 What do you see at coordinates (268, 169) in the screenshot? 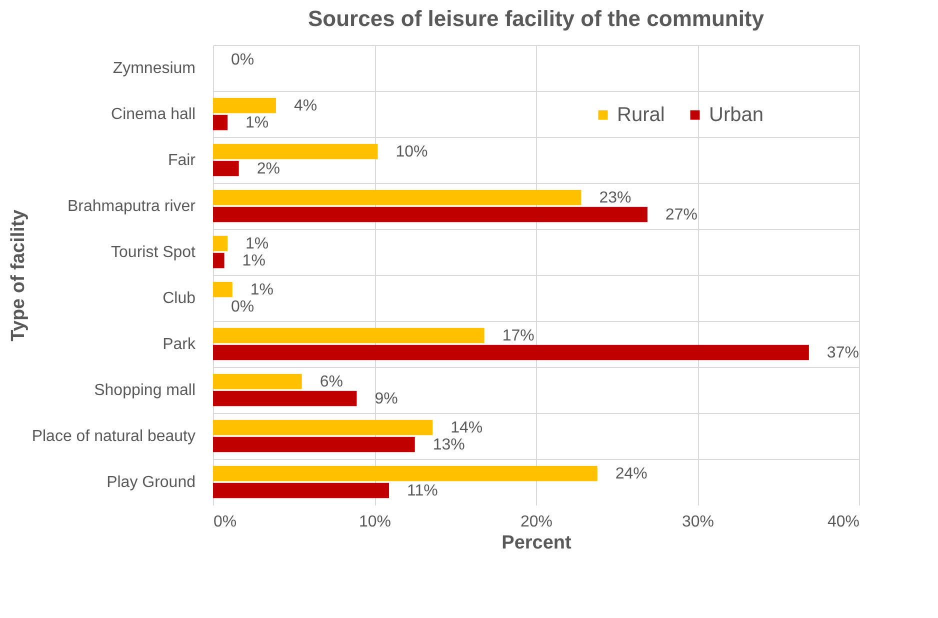
I see `data-label: 2%` at bounding box center [268, 169].